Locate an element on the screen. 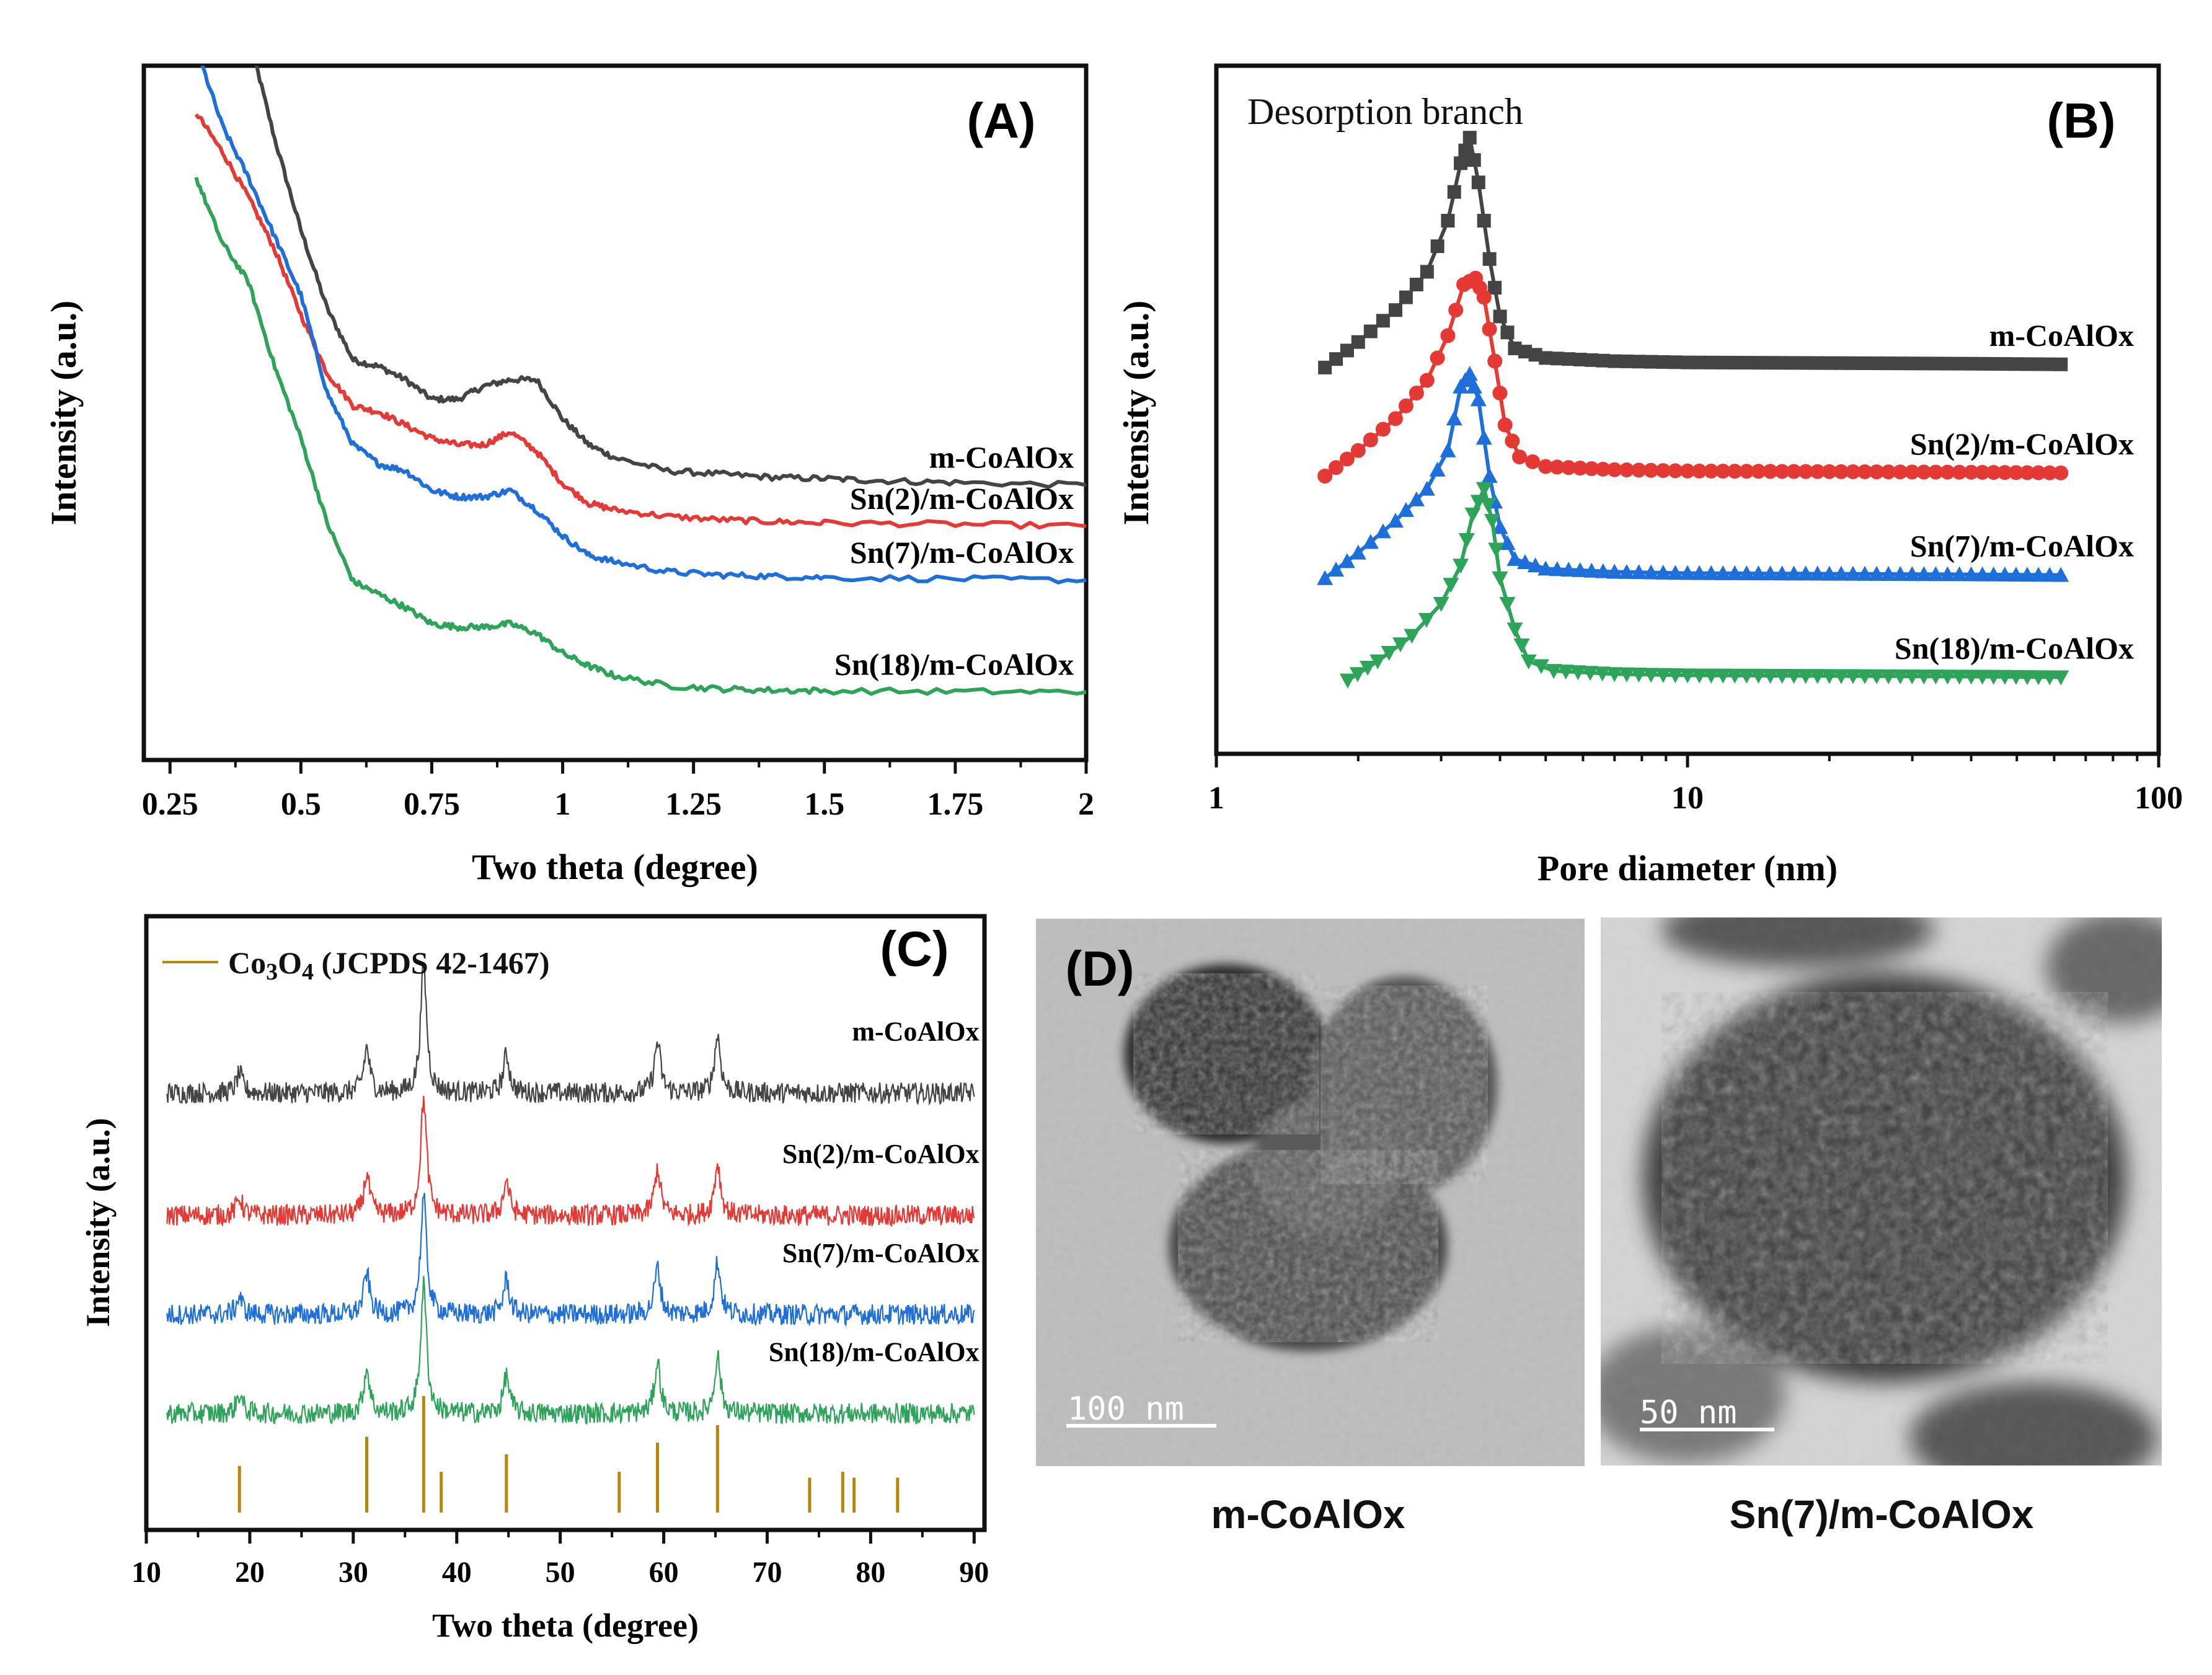 The height and width of the screenshot is (1675, 2212). series-line-sn-7-m-coalox is located at coordinates (643, 325).